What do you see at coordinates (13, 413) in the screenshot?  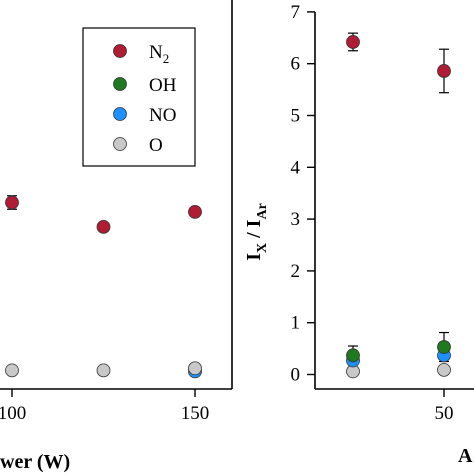 I see `left-x-tick-label: 100` at bounding box center [13, 413].